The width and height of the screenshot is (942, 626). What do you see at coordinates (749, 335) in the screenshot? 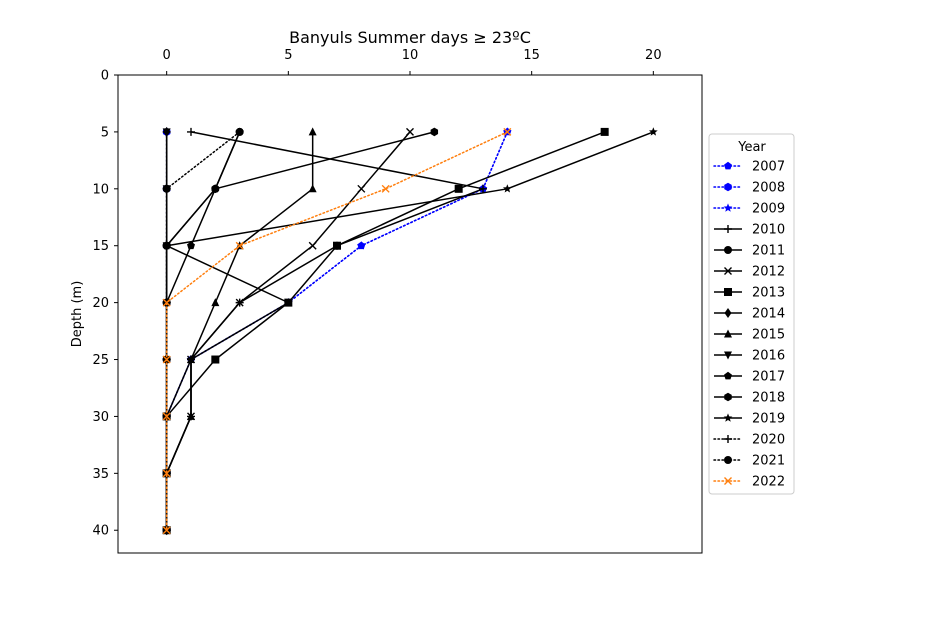
I see `legend-entry-2015: 2015` at bounding box center [749, 335].